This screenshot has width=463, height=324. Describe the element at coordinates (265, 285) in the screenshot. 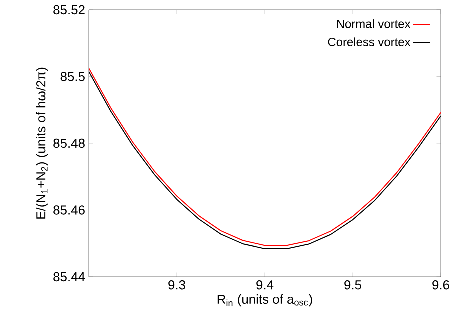

I see `x-tick-label: 9.4` at that location.